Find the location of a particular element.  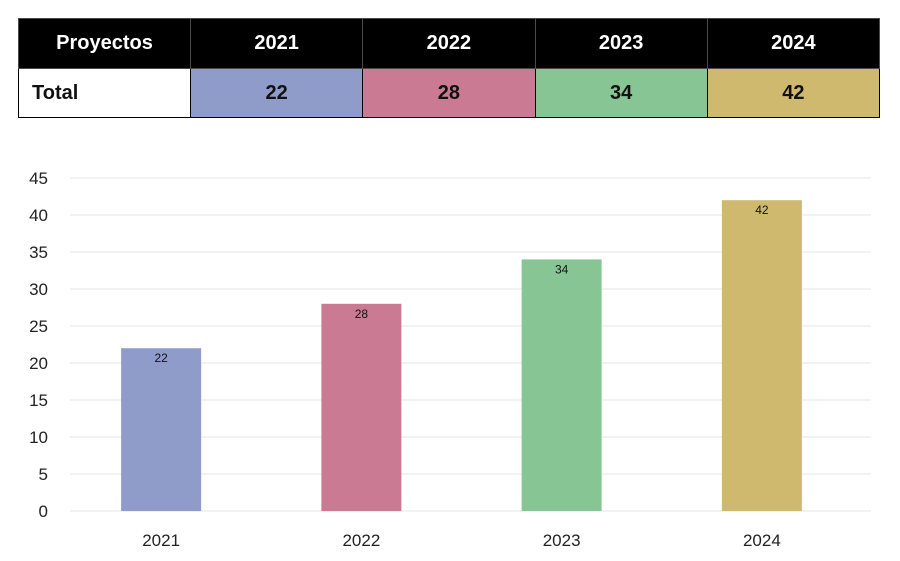

table-cell-value: 22 is located at coordinates (276, 93).